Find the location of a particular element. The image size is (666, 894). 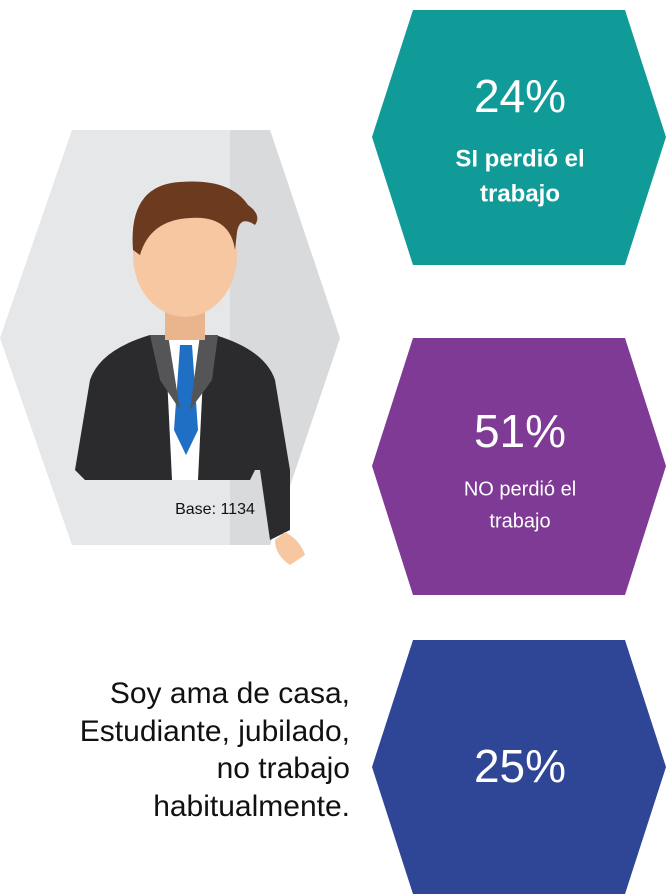

stat-label: NO perdió el is located at coordinates (520, 489).